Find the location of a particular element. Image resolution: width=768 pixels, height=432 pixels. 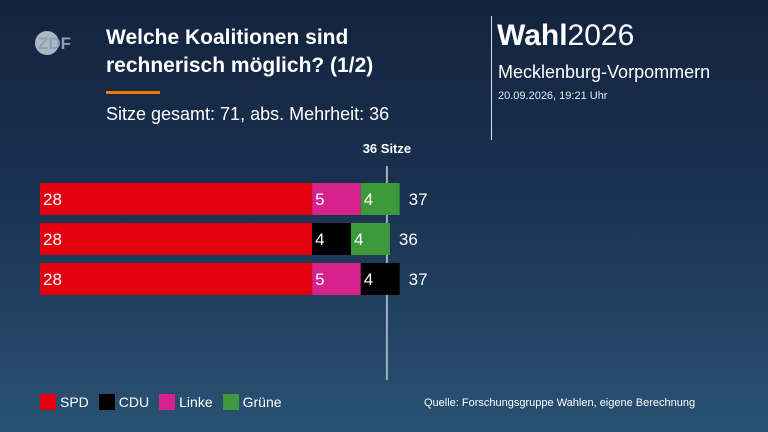

zdf-logo: ZDF is located at coordinates (53, 43).